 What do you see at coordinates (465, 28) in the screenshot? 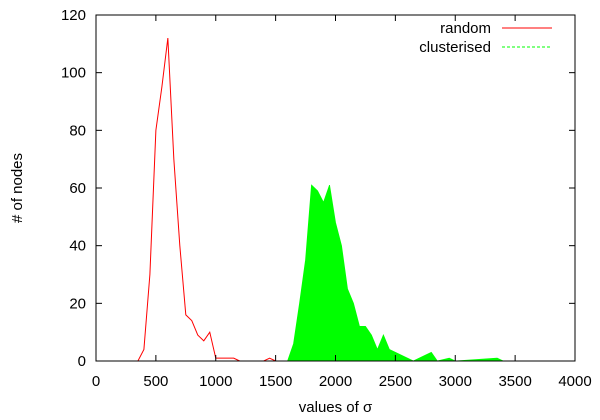
I see `legend-label-random: random` at bounding box center [465, 28].